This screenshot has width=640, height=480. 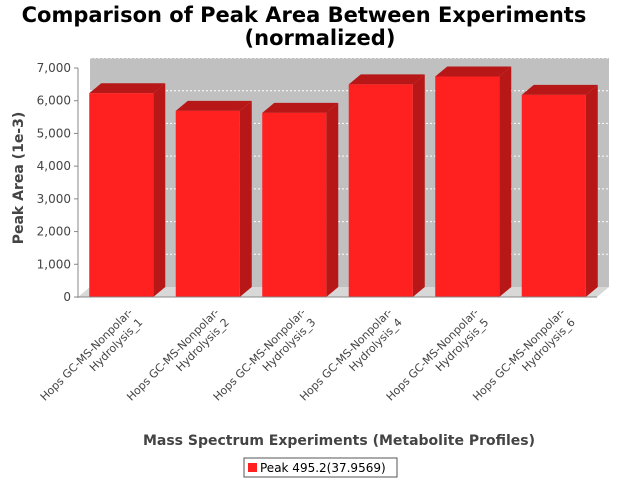 I want to click on legend-box, so click(x=320, y=467).